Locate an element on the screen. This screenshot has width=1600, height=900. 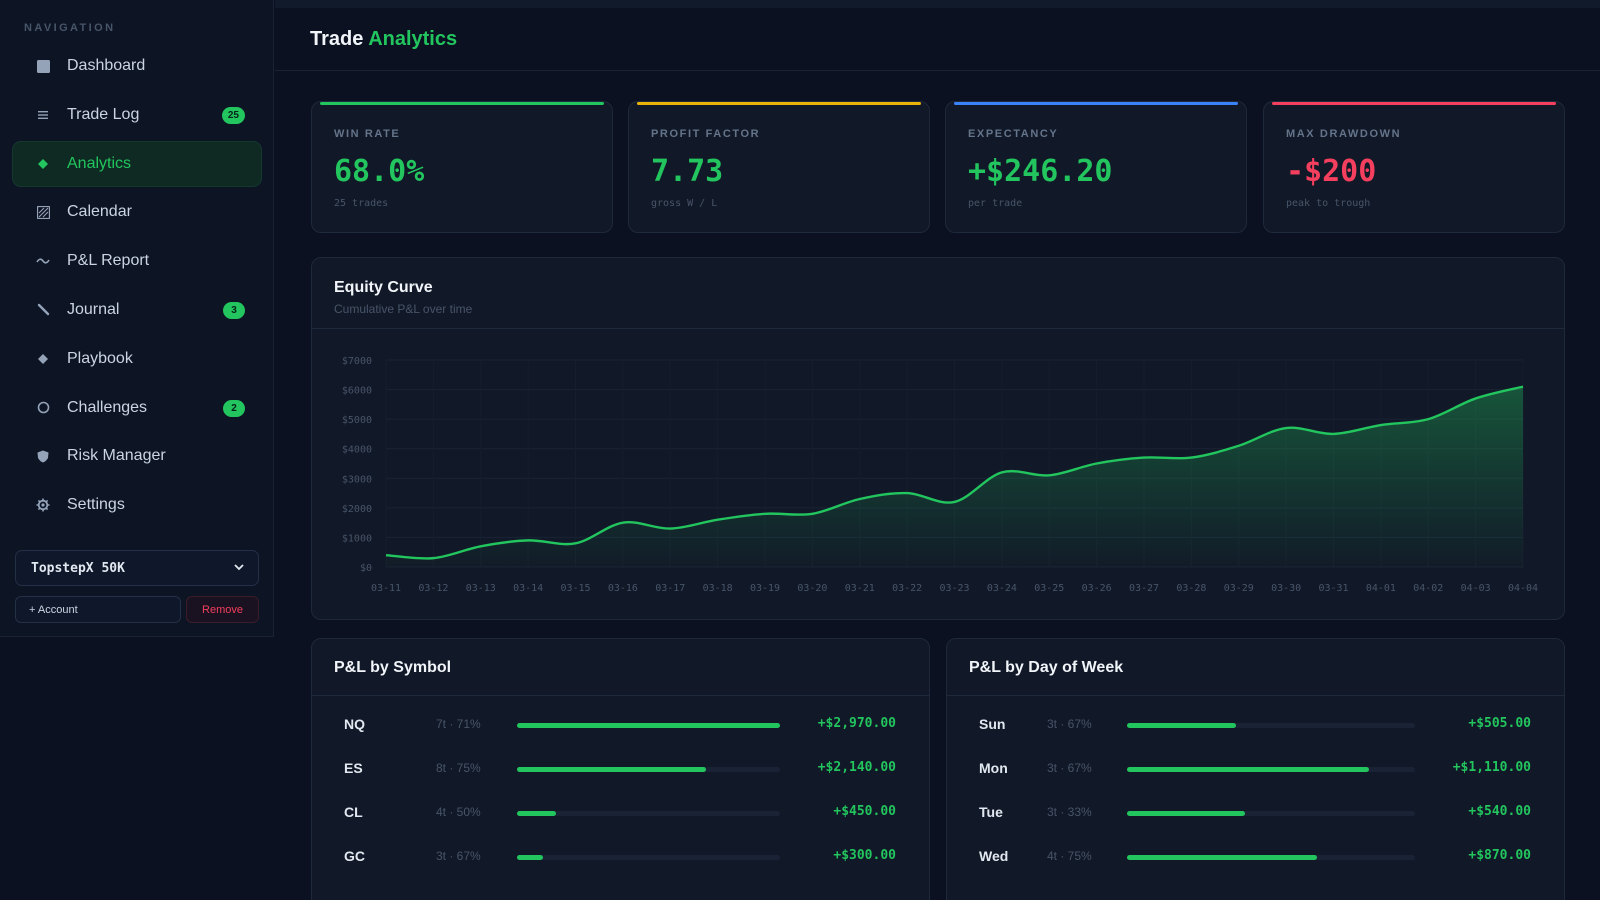
kpi-value: 7.73 is located at coordinates (687, 171).